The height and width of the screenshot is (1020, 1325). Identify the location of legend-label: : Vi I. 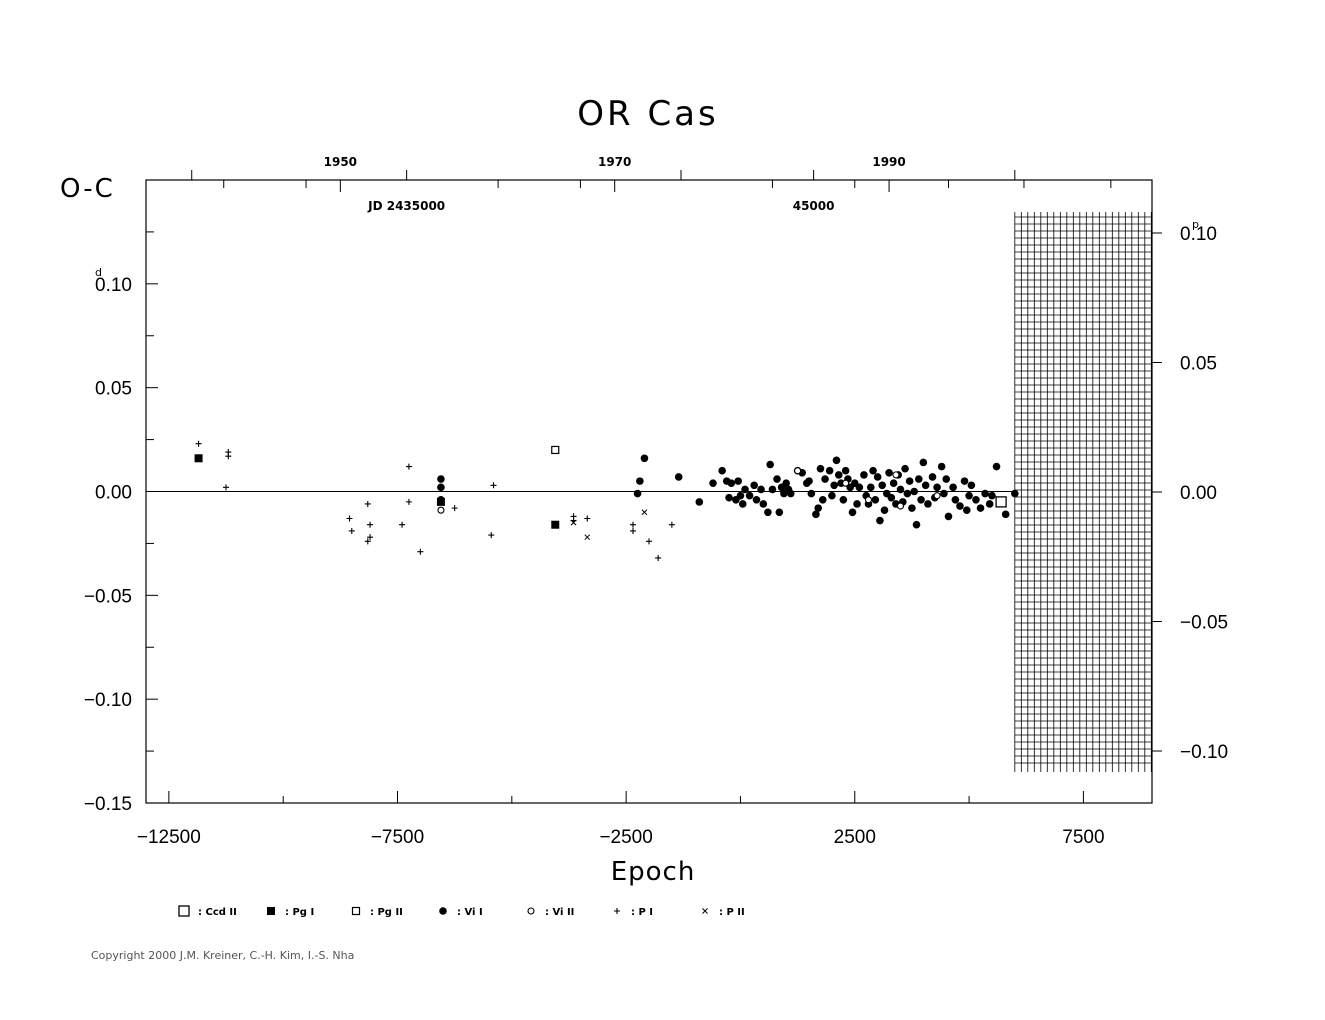
(470, 912).